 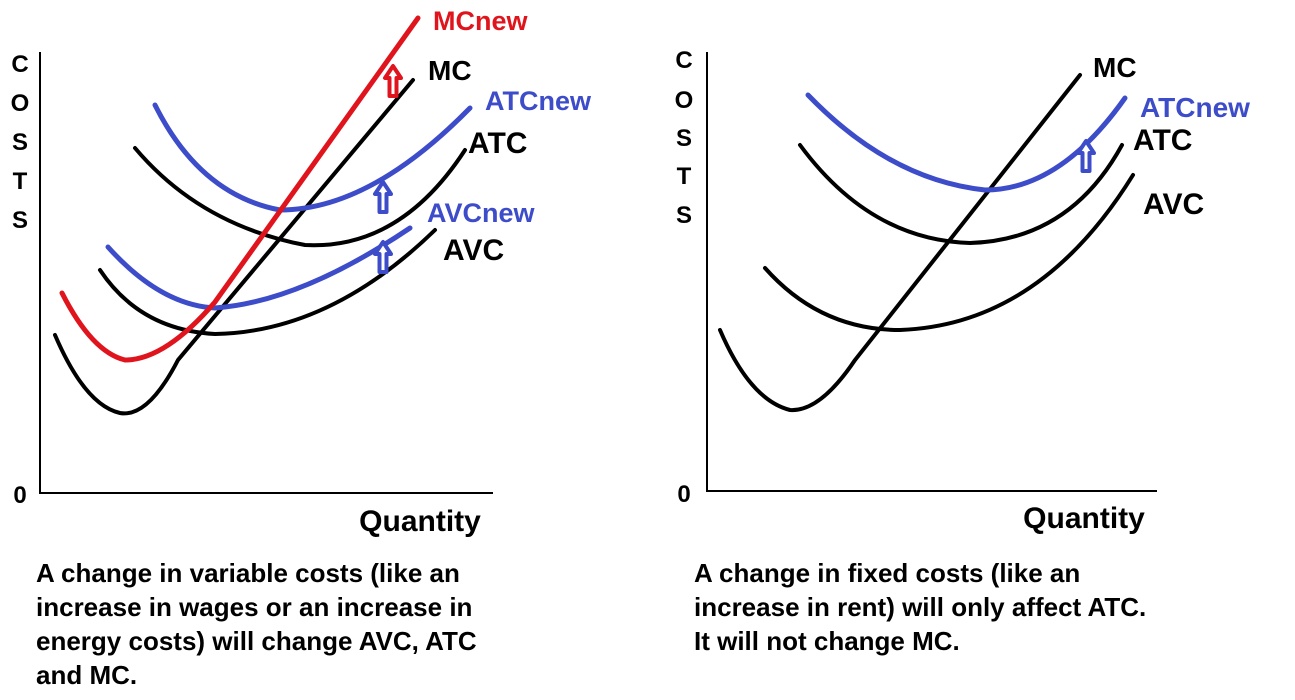 I want to click on left-y-letter-5: S, so click(x=20, y=220).